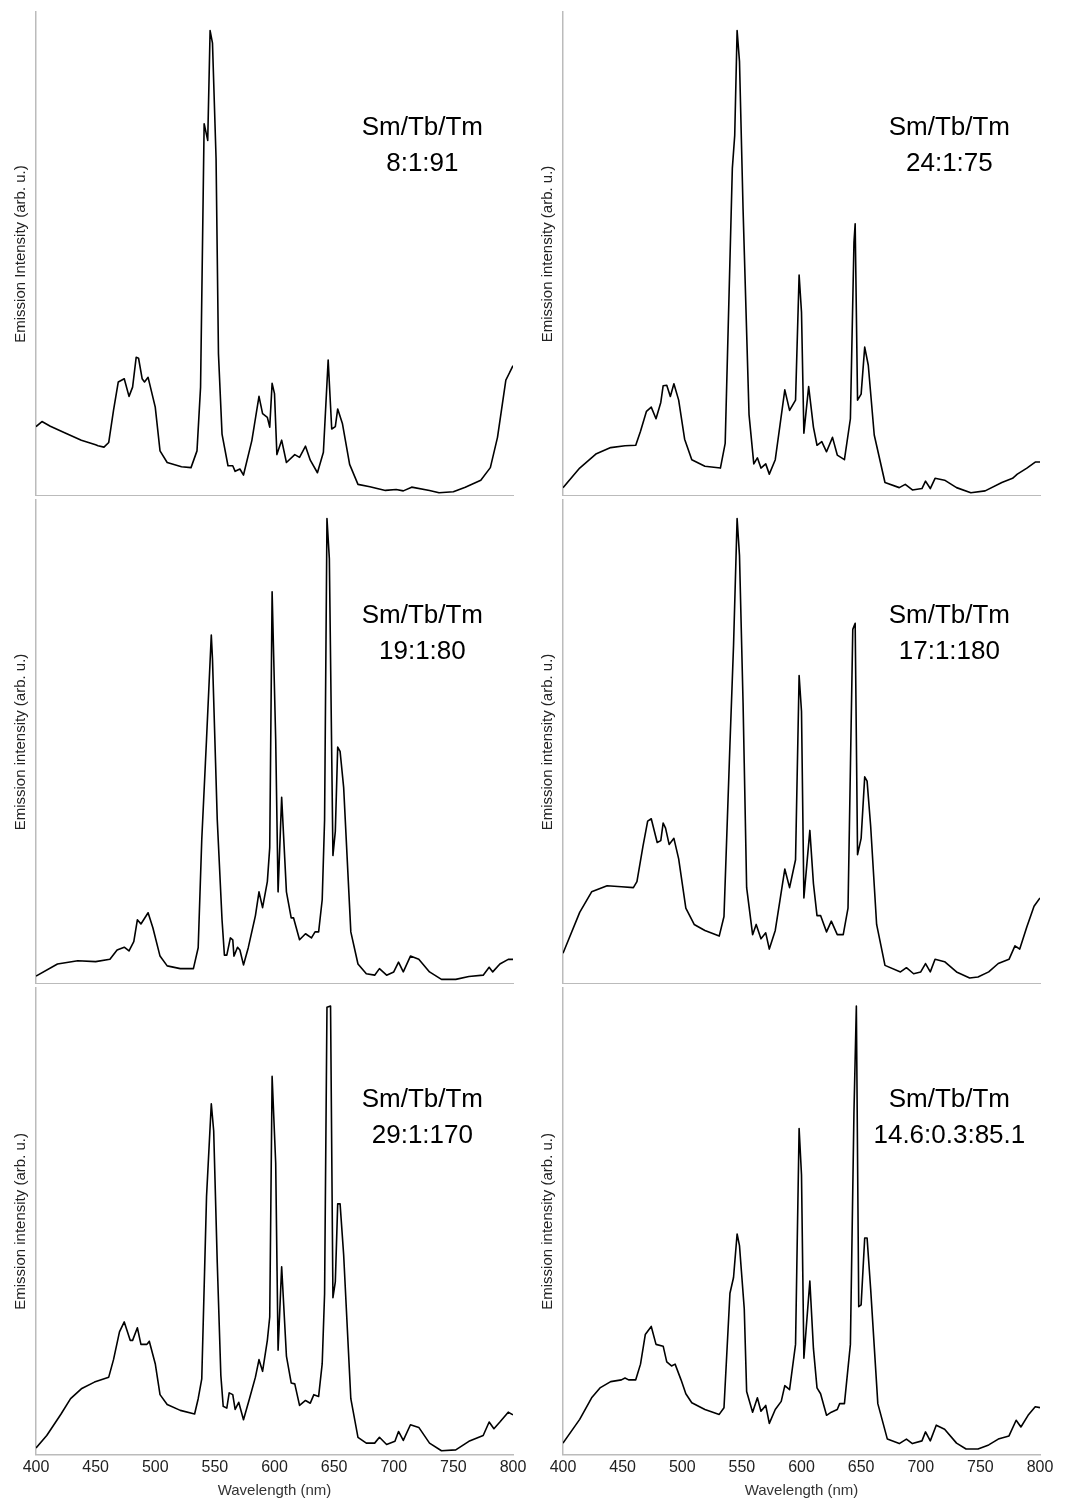  Describe the element at coordinates (20, 254) in the screenshot. I see `y-axis-title: Emission Intensity (arb. u.)` at that location.